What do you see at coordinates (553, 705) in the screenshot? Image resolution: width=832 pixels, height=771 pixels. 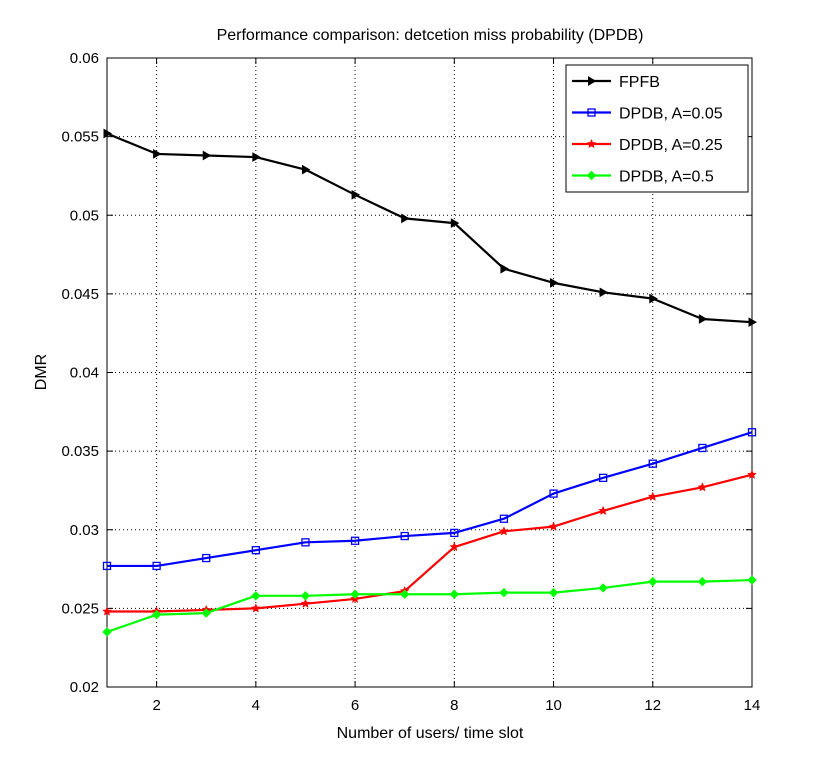 I see `x-tick-label: 10` at bounding box center [553, 705].